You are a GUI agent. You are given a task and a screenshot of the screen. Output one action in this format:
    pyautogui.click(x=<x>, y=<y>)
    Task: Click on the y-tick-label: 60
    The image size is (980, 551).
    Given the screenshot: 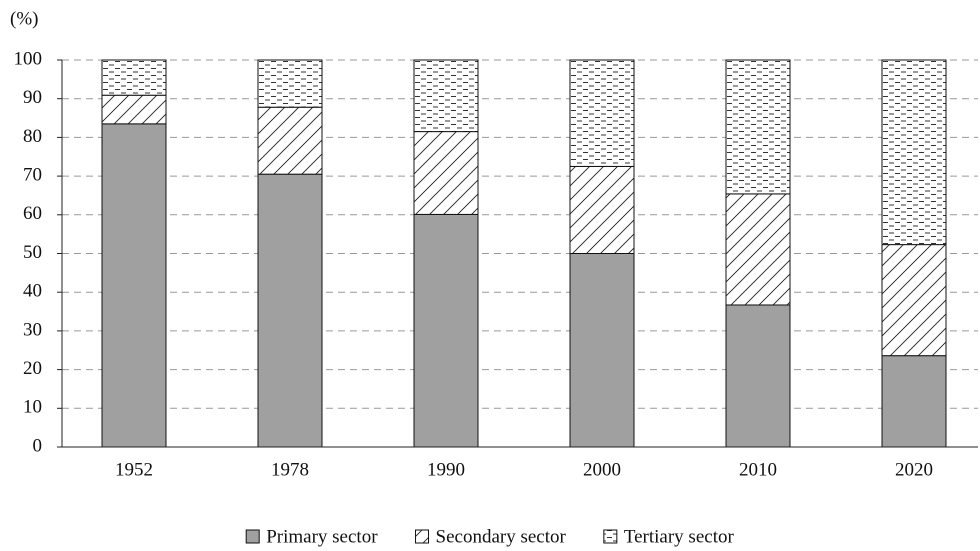 What is the action you would take?
    pyautogui.click(x=32, y=213)
    